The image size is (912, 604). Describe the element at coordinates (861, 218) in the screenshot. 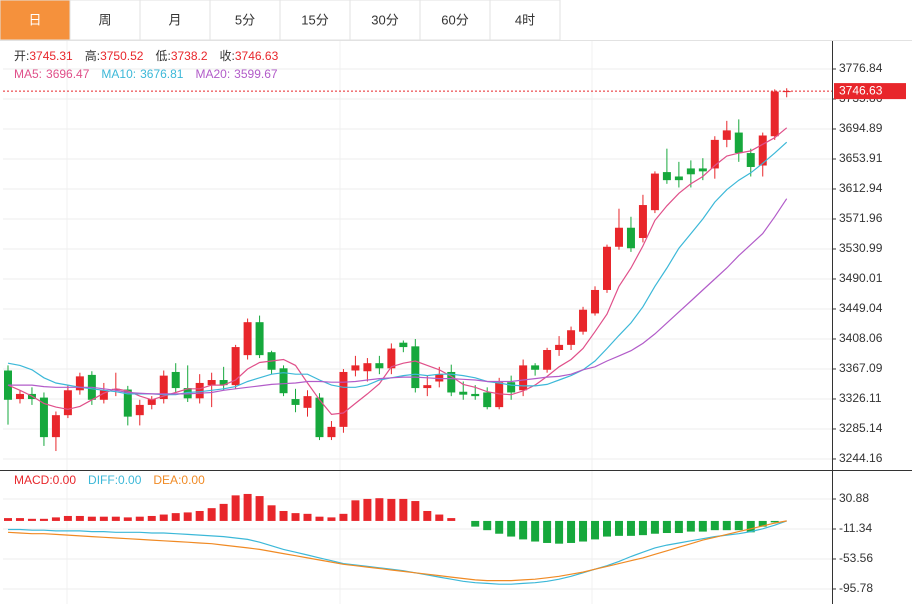

I see `y-tick-label: 3571.96` at that location.